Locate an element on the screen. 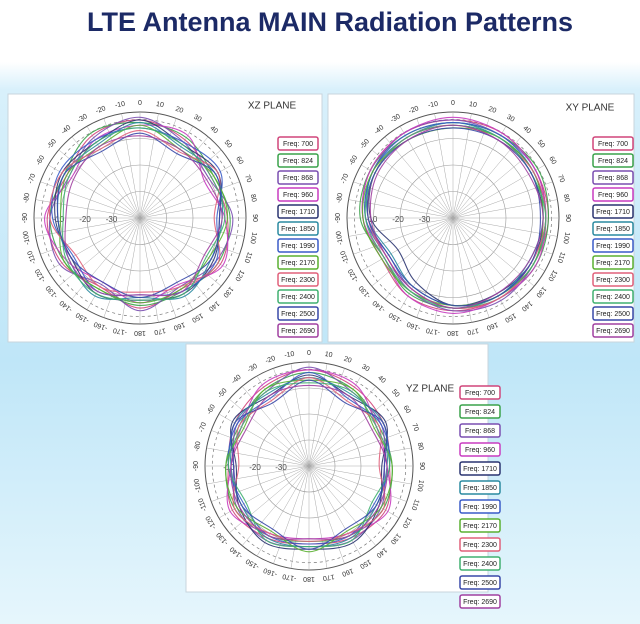 The image size is (640, 624). legend-label: Freq: 1990 is located at coordinates (298, 246).